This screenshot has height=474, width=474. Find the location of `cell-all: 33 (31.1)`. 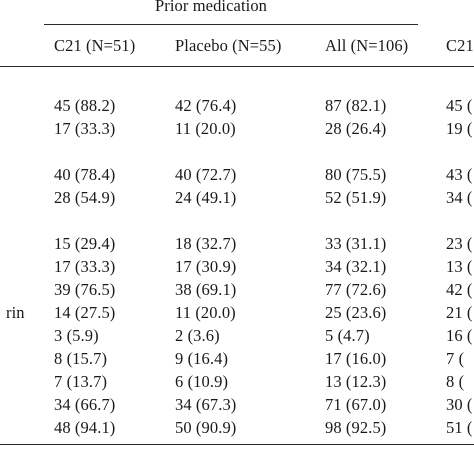

cell-all: 33 (31.1) is located at coordinates (356, 243).